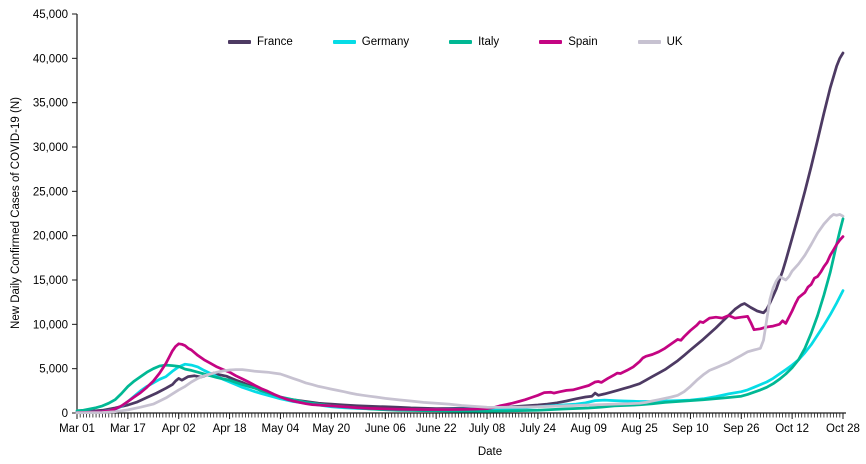  I want to click on legend-item-france: France, so click(260, 42).